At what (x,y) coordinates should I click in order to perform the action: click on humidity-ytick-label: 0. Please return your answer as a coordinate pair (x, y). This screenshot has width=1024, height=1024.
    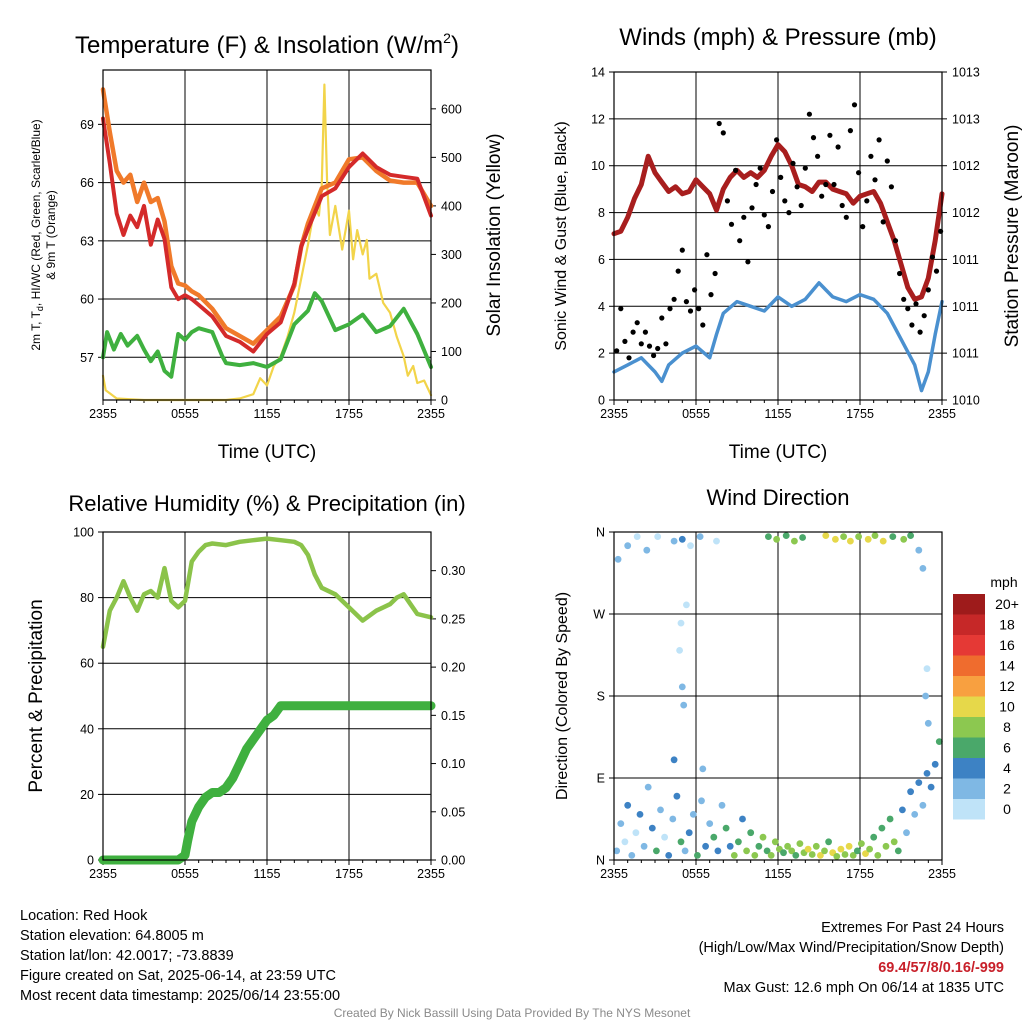
    Looking at the image, I should click on (90, 861).